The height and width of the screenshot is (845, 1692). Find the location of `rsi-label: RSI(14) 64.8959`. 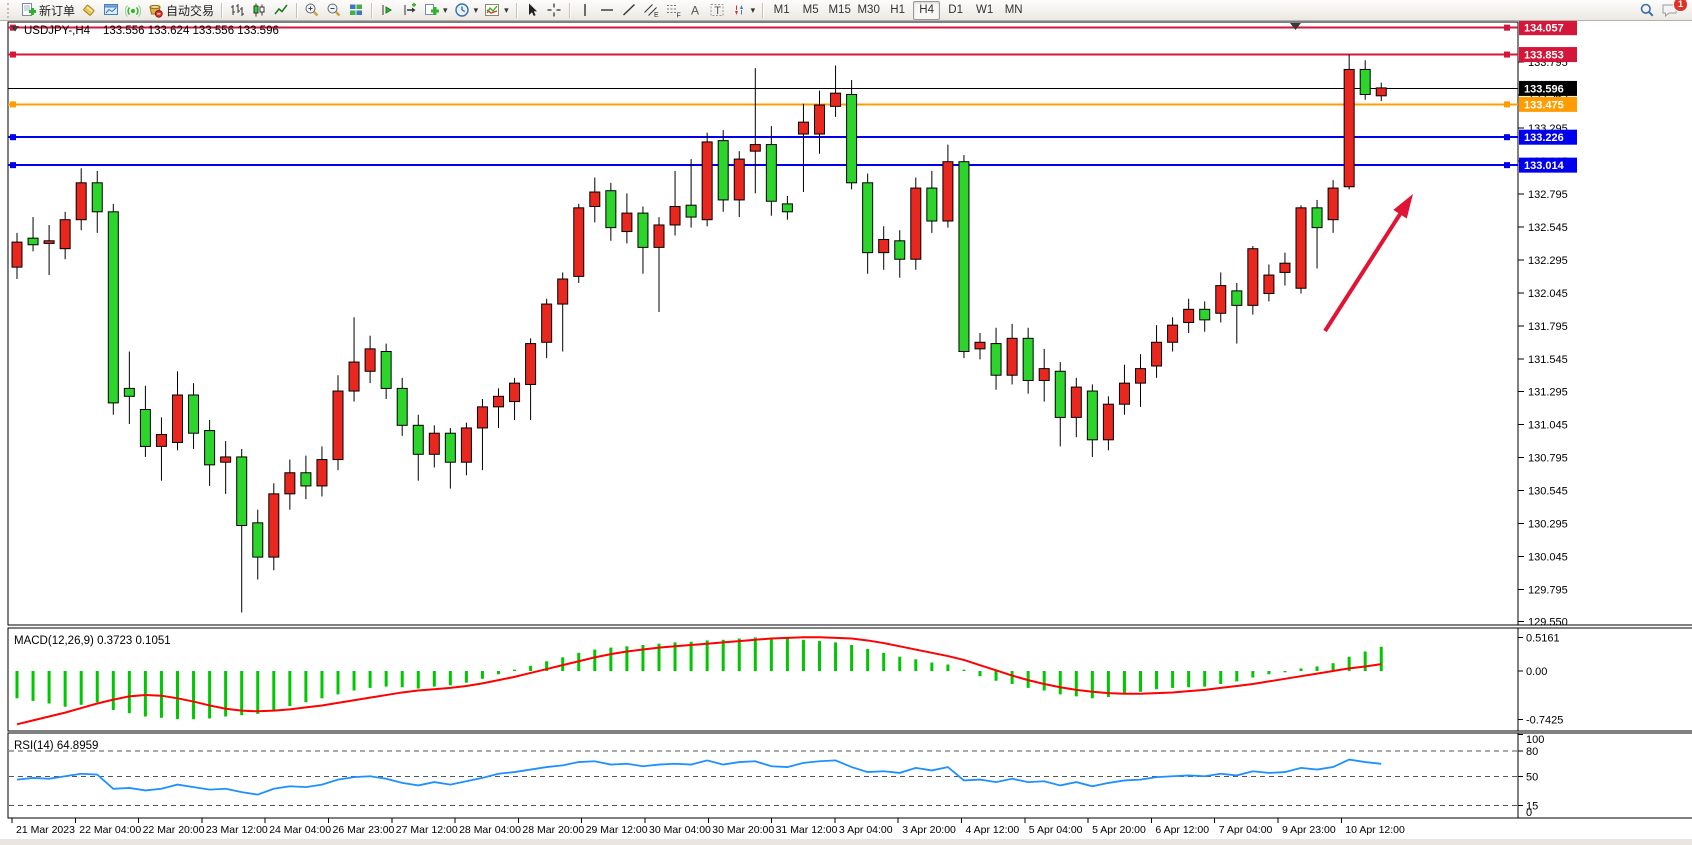

rsi-label: RSI(14) 64.8959 is located at coordinates (56, 746).